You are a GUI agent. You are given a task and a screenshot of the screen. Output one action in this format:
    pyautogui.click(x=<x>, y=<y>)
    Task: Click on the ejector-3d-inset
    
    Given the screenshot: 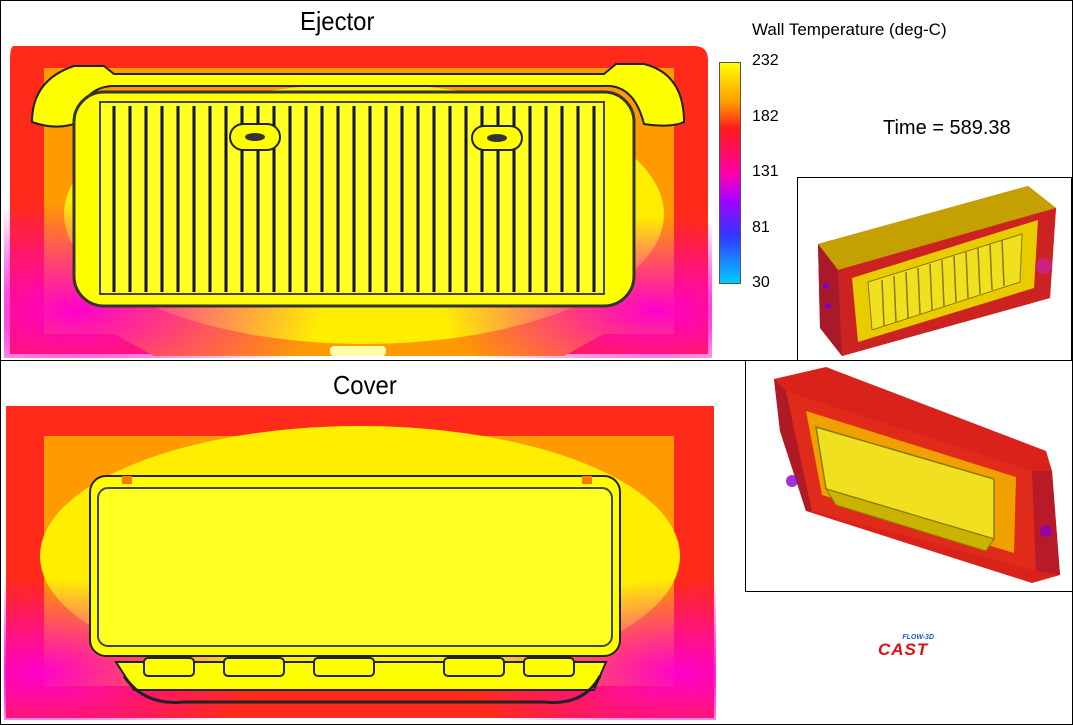 What is the action you would take?
    pyautogui.click(x=934, y=269)
    